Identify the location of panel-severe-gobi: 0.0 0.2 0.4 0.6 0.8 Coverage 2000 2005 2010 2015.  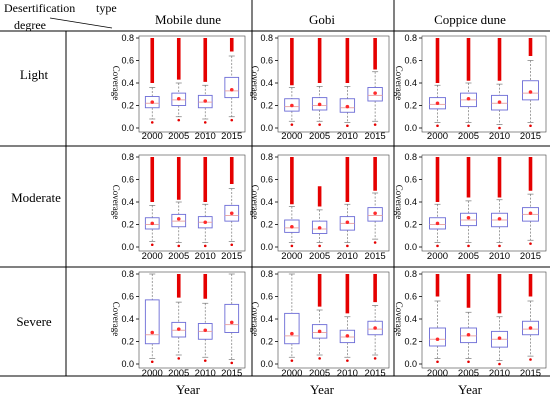
(320, 324).